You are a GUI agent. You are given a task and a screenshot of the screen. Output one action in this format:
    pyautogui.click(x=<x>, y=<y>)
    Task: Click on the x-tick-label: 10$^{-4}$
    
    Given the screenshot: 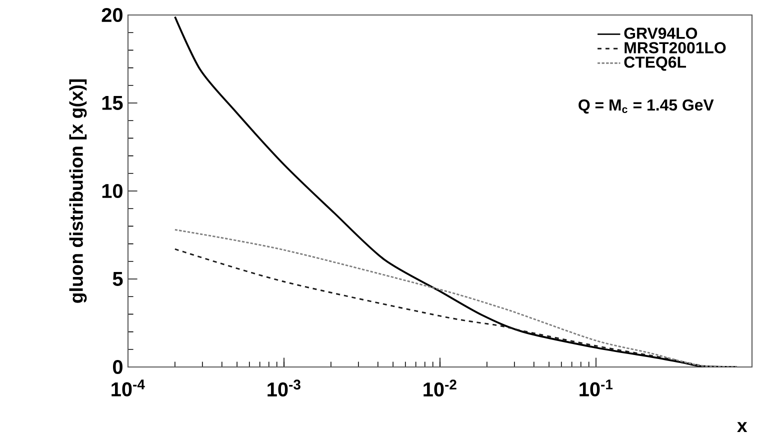 What is the action you would take?
    pyautogui.click(x=128, y=388)
    